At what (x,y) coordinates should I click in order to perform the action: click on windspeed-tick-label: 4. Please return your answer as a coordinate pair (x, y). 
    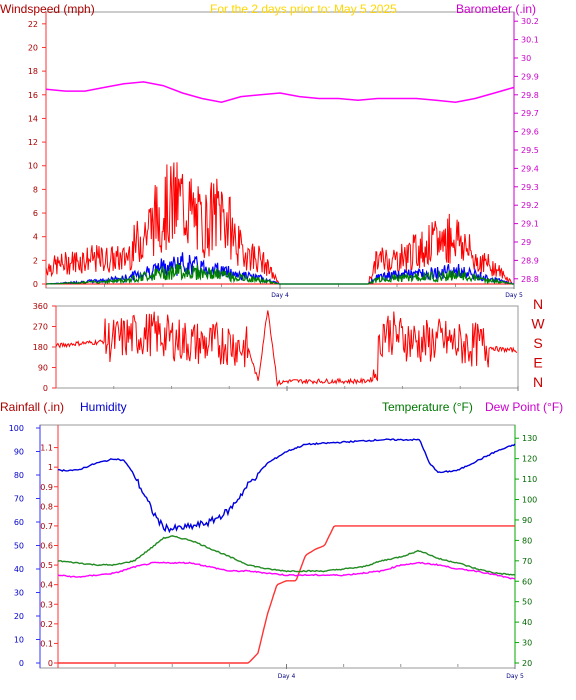
    Looking at the image, I should click on (35, 237).